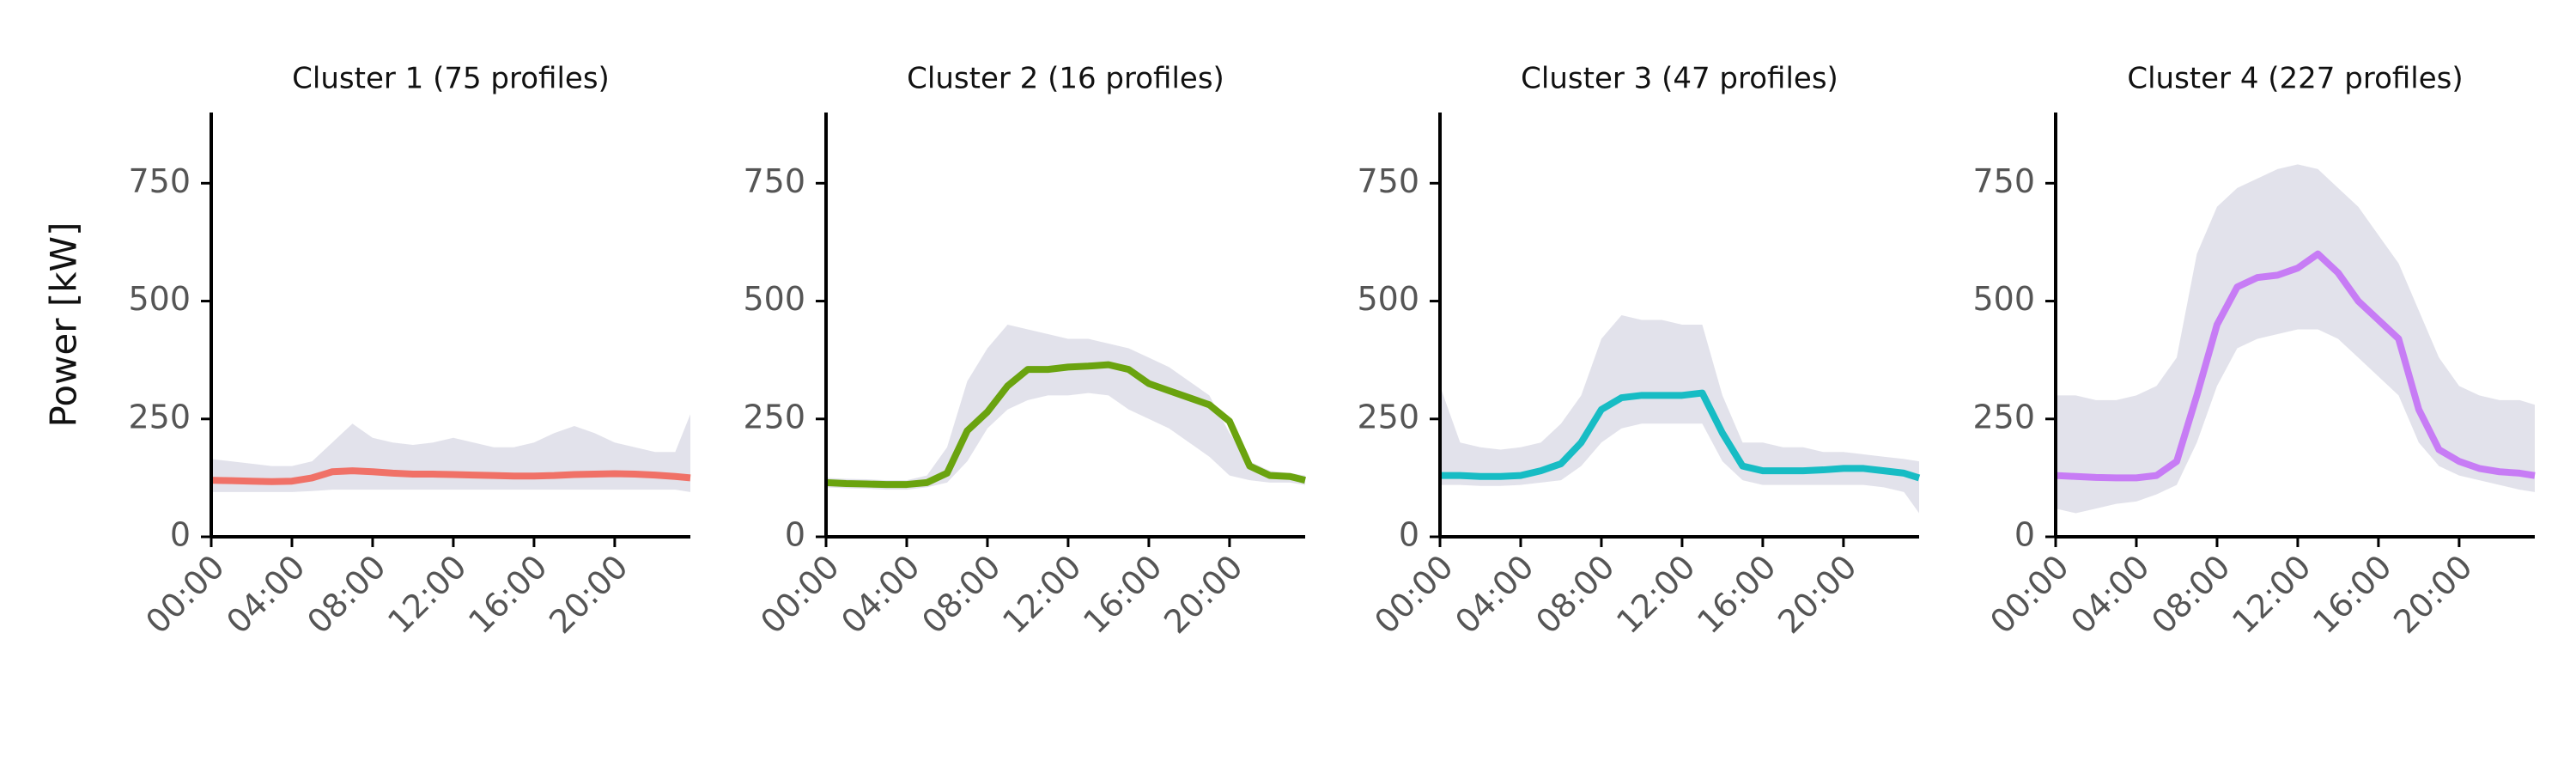  What do you see at coordinates (64, 325) in the screenshot?
I see `y-axis-label: Power [kW]` at bounding box center [64, 325].